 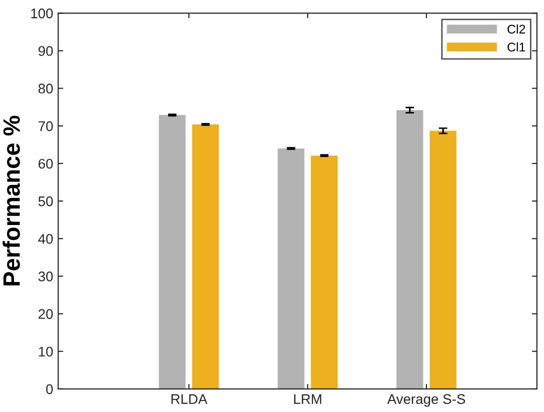 What do you see at coordinates (45, 351) in the screenshot?
I see `y-tick-label: 10` at bounding box center [45, 351].